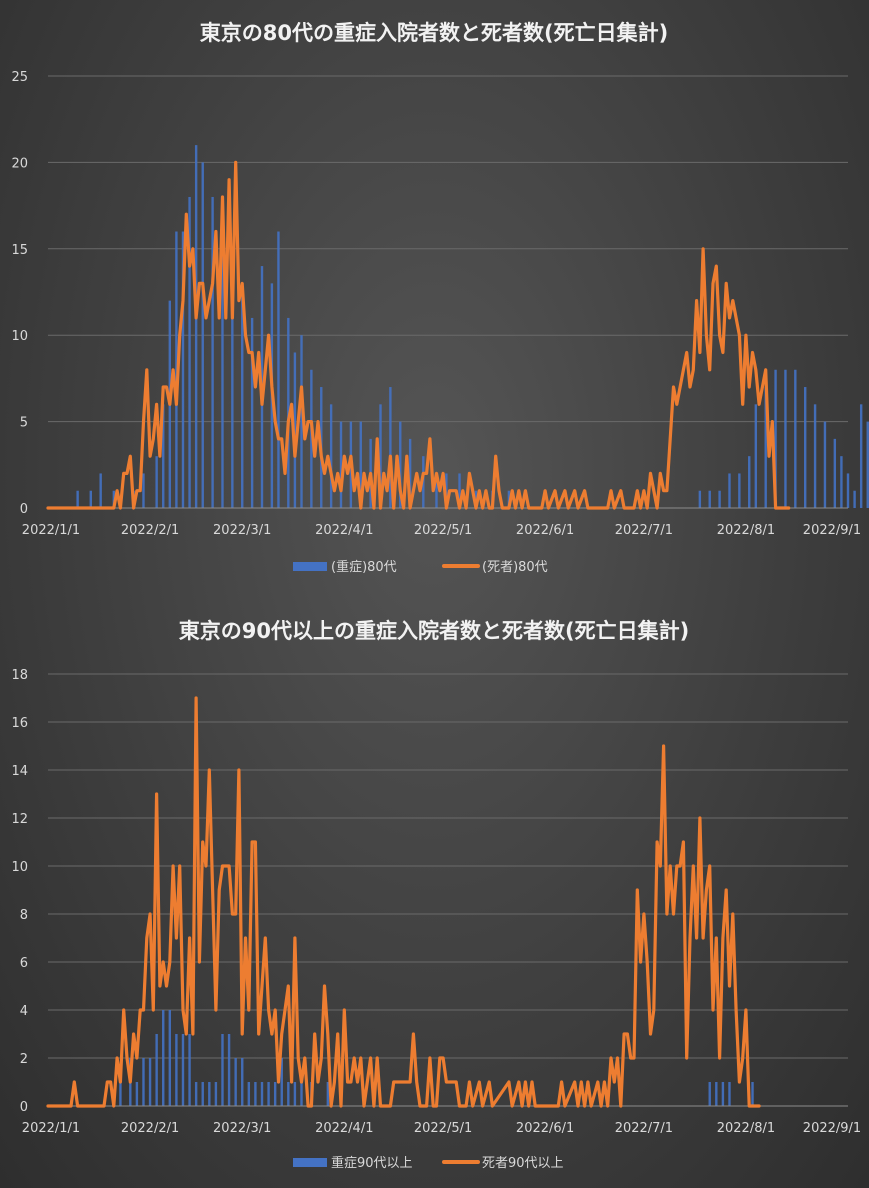  Describe the element at coordinates (443, 530) in the screenshot. I see `x-tick-label: 2022/5/1` at that location.